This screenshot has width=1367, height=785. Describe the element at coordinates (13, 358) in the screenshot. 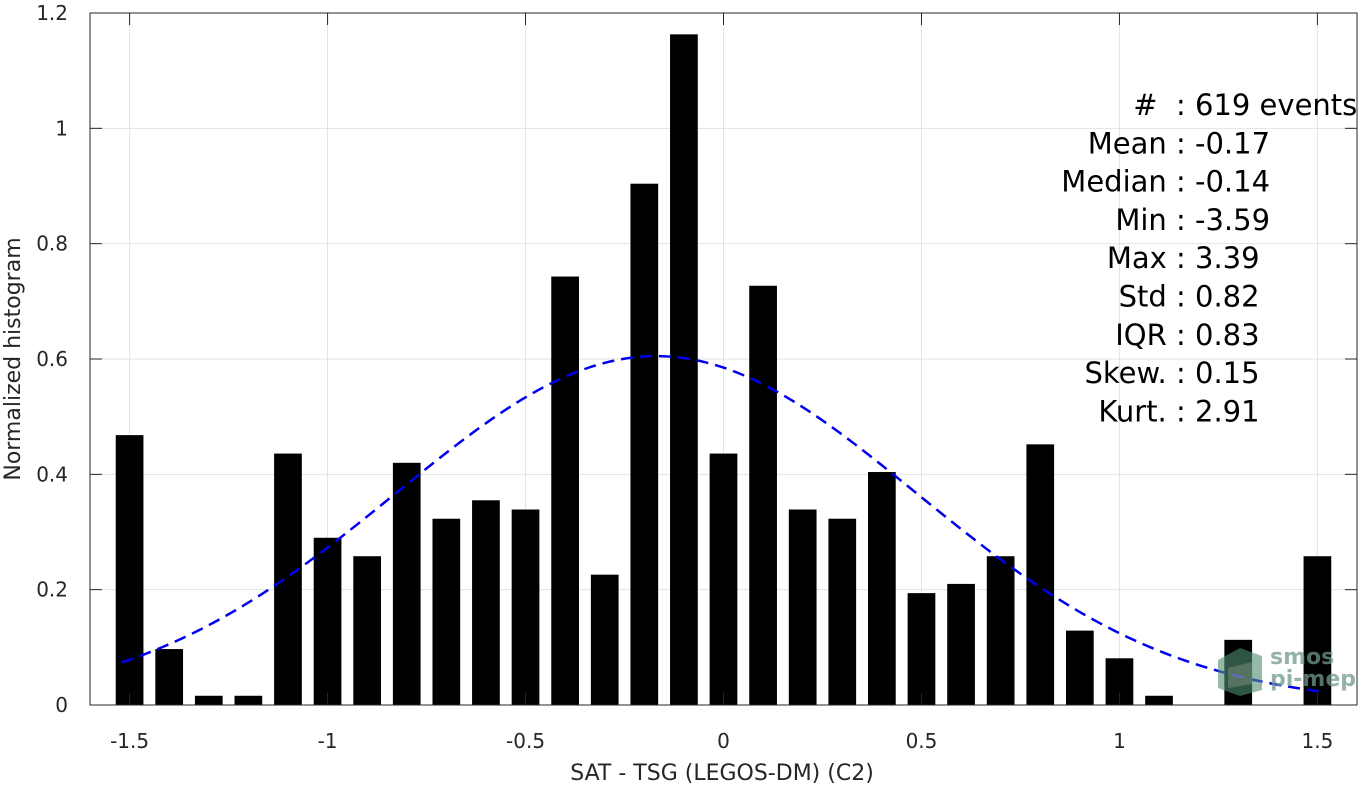

I see `y-axis-label: Normalized histogram` at that location.